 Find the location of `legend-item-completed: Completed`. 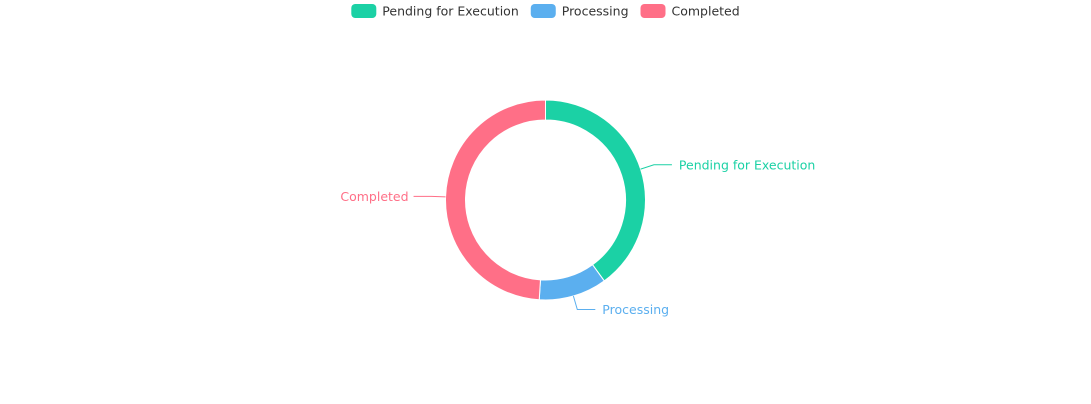

legend-item-completed: Completed is located at coordinates (690, 11).